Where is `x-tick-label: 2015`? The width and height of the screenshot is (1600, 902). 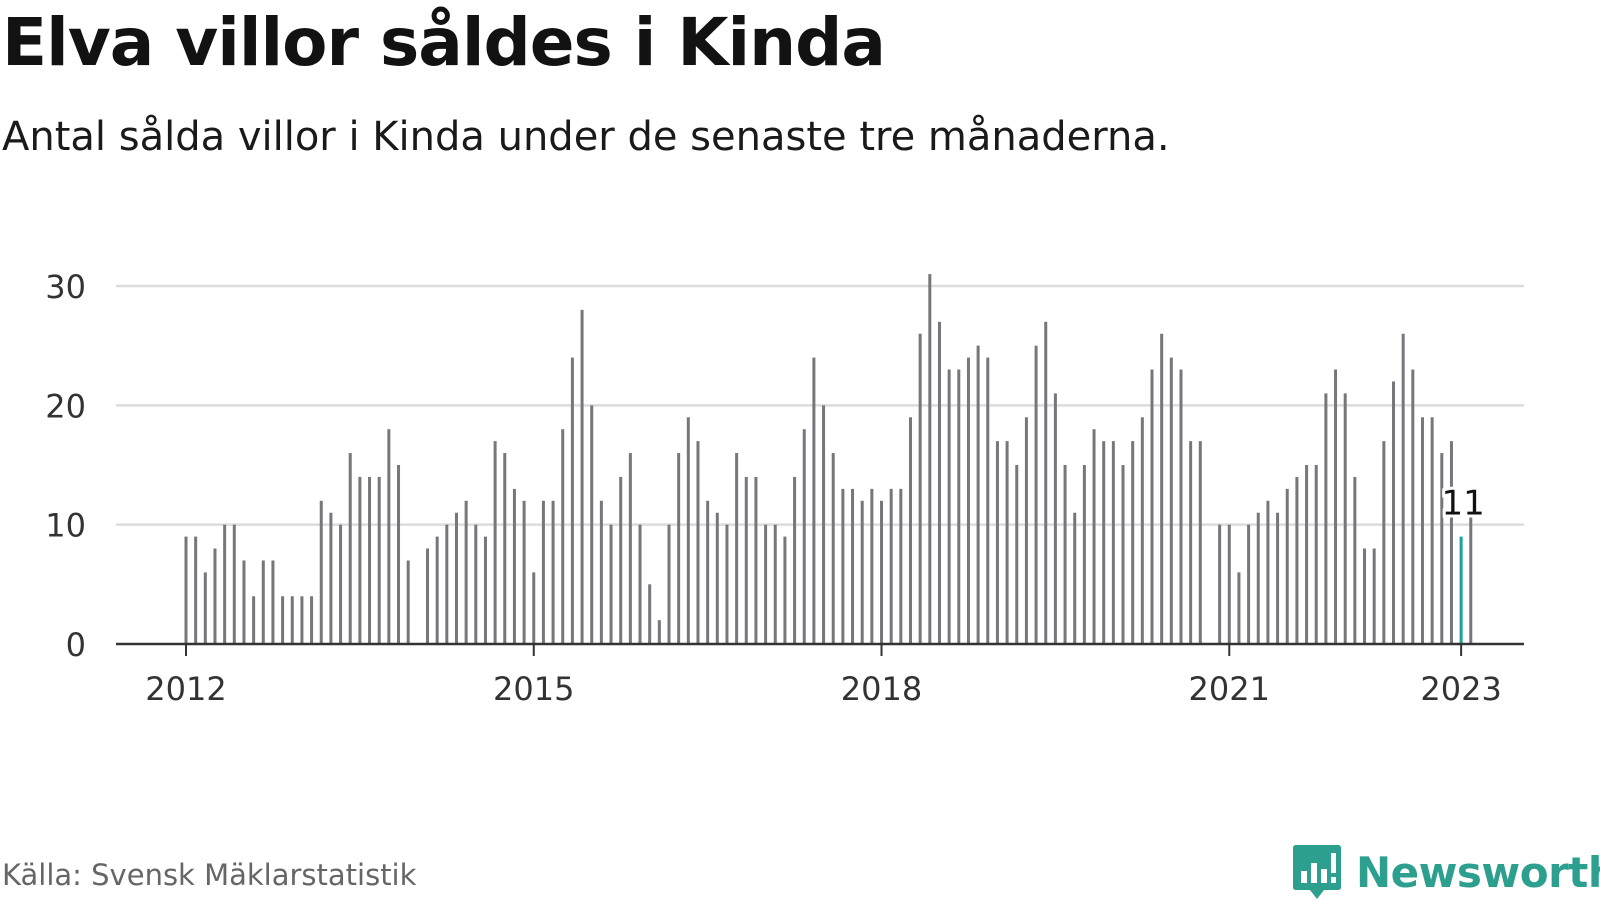 x-tick-label: 2015 is located at coordinates (533, 689).